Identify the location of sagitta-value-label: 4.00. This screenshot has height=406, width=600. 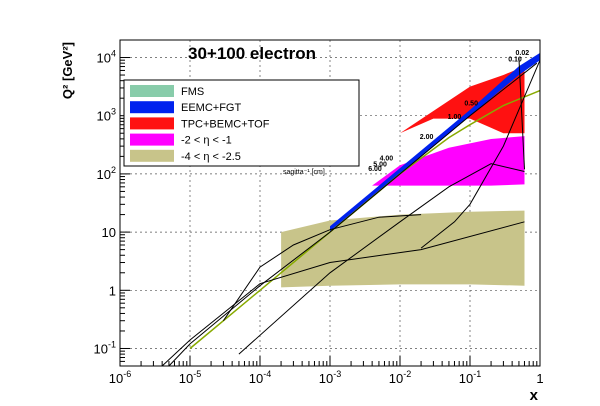
(387, 158).